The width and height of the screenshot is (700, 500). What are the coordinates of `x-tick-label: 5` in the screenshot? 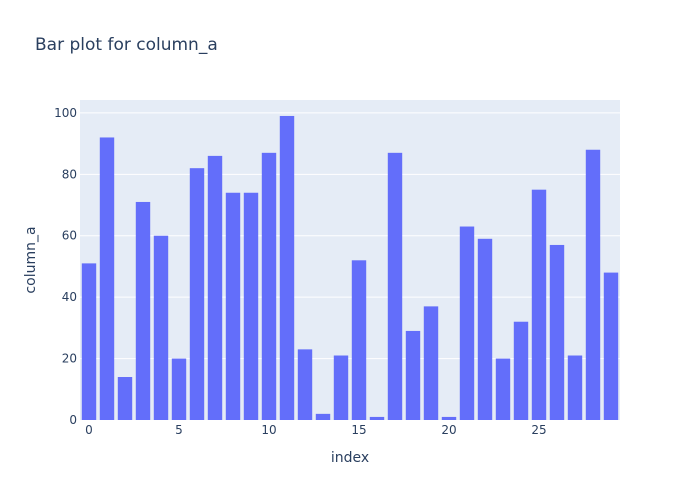 It's located at (179, 430).